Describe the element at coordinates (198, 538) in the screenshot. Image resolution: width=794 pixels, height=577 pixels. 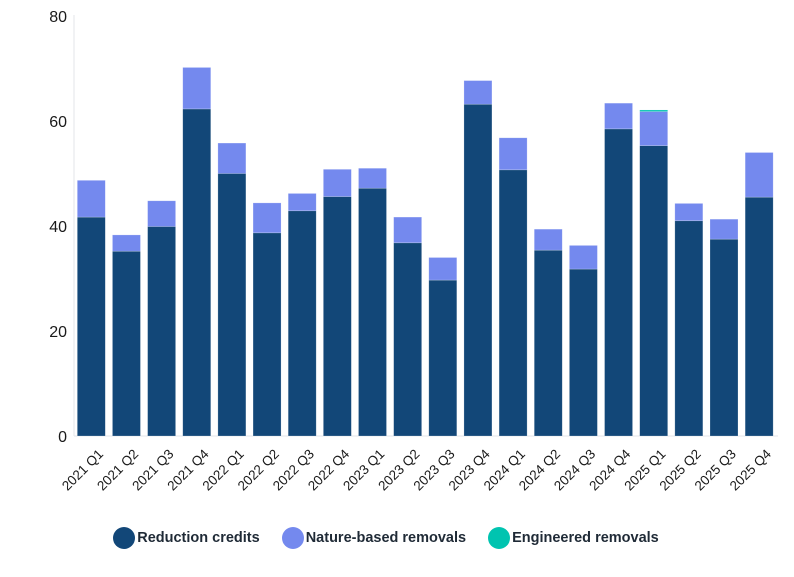
I see `legend-label: Reduction credits` at that location.